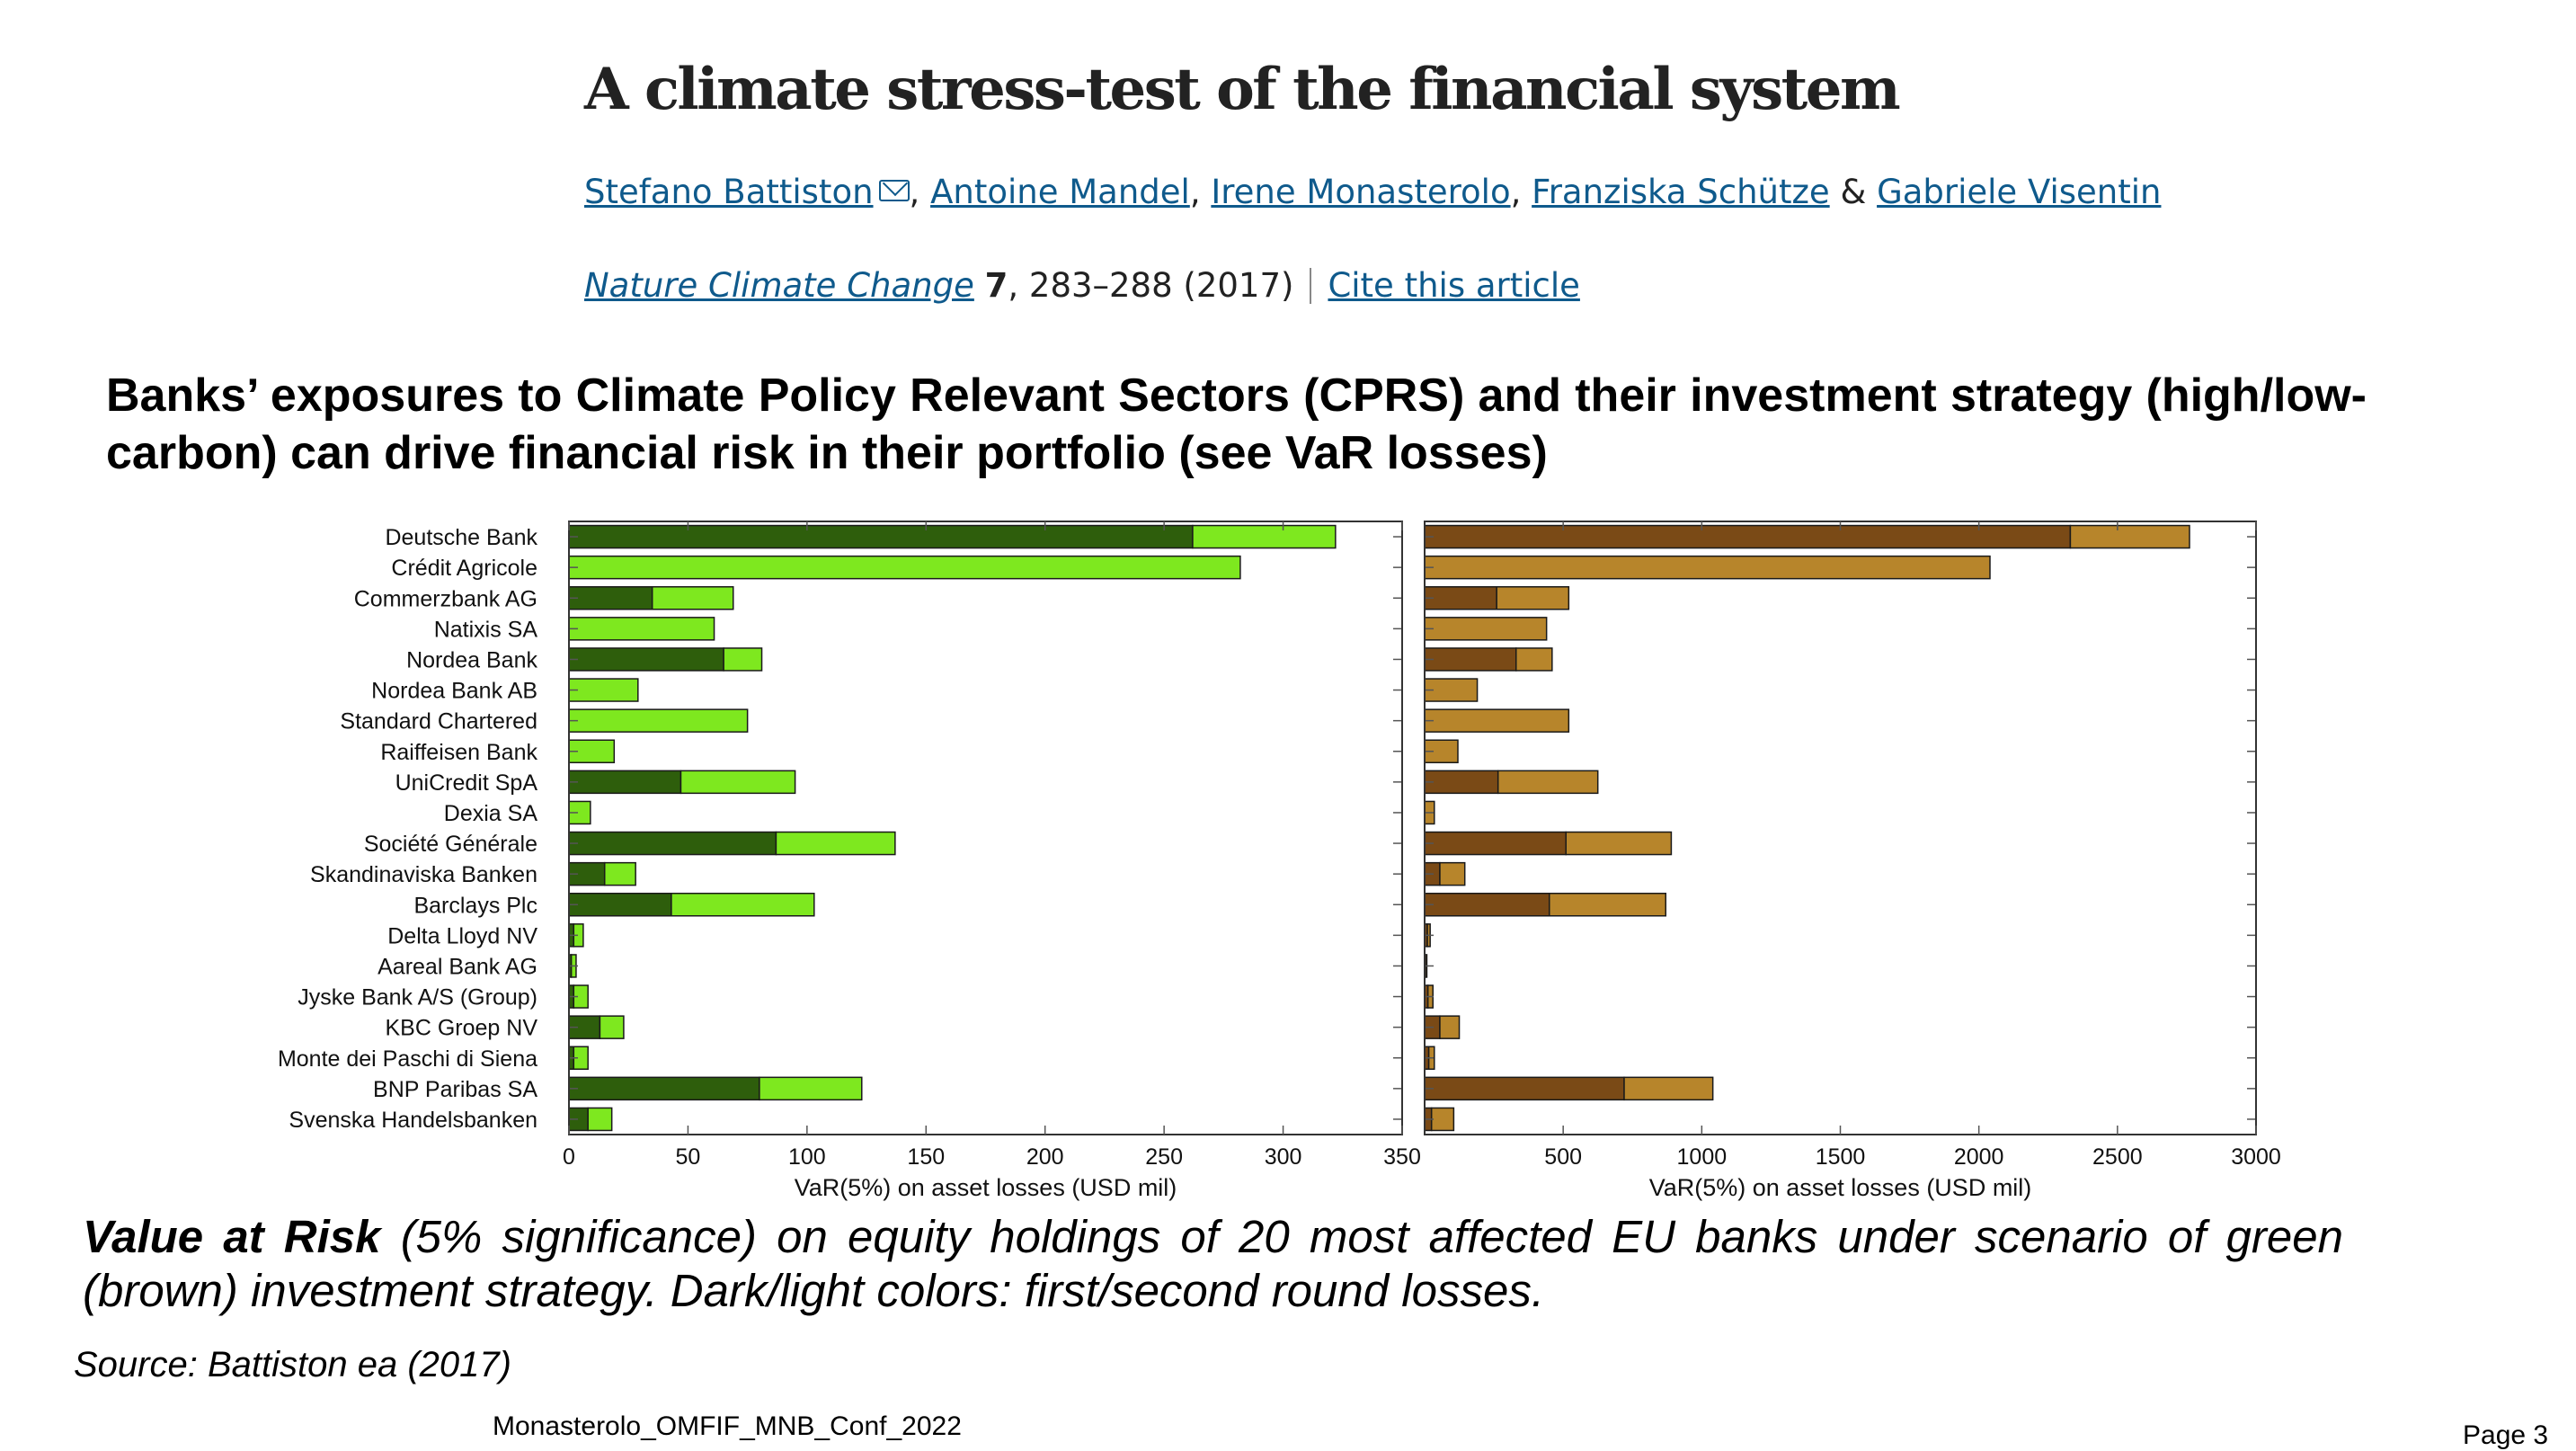  What do you see at coordinates (466, 783) in the screenshot?
I see `category-label: UniCredit SpA` at bounding box center [466, 783].